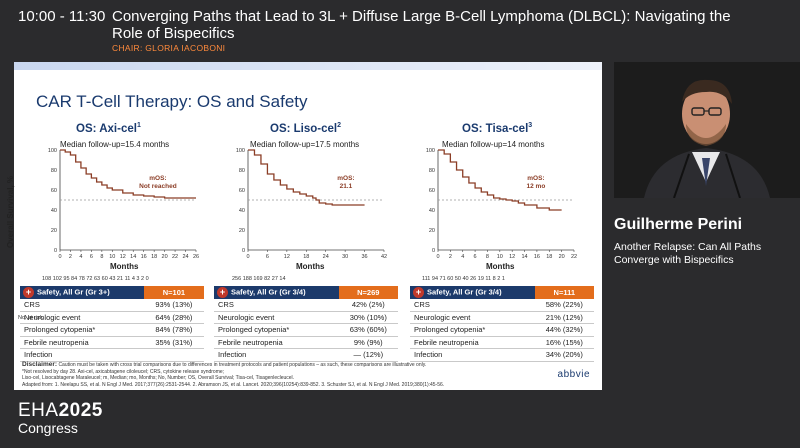  What do you see at coordinates (10, 211) in the screenshot?
I see `y-axis-label: Overall Survival, %` at bounding box center [10, 211].